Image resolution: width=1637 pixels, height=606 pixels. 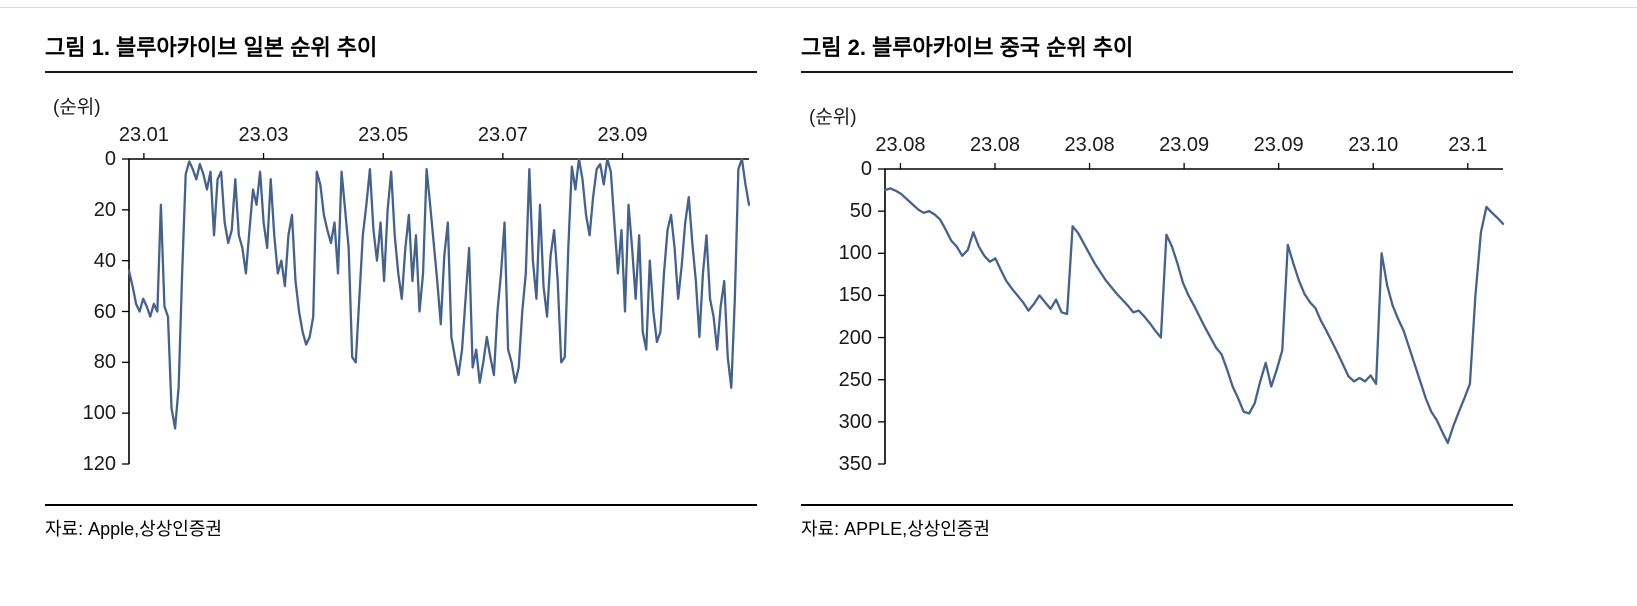 What do you see at coordinates (383, 135) in the screenshot?
I see `x-tick-label: 23.05` at bounding box center [383, 135].